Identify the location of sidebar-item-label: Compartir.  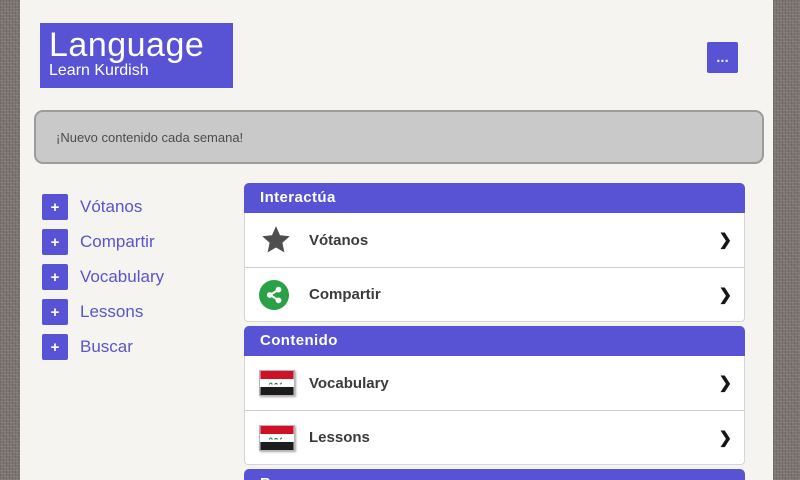
(117, 241).